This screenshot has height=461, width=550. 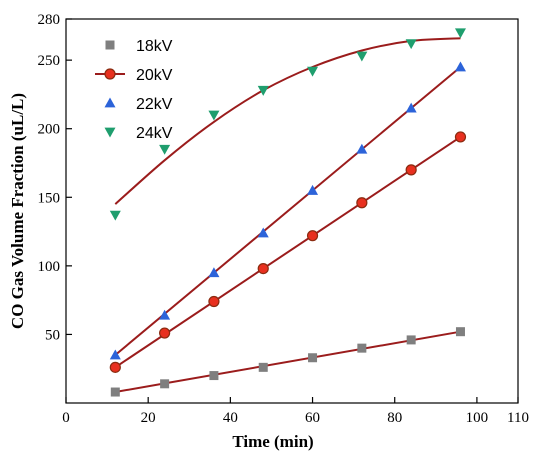 I want to click on y-tick-label-280: 280, so click(x=49, y=20).